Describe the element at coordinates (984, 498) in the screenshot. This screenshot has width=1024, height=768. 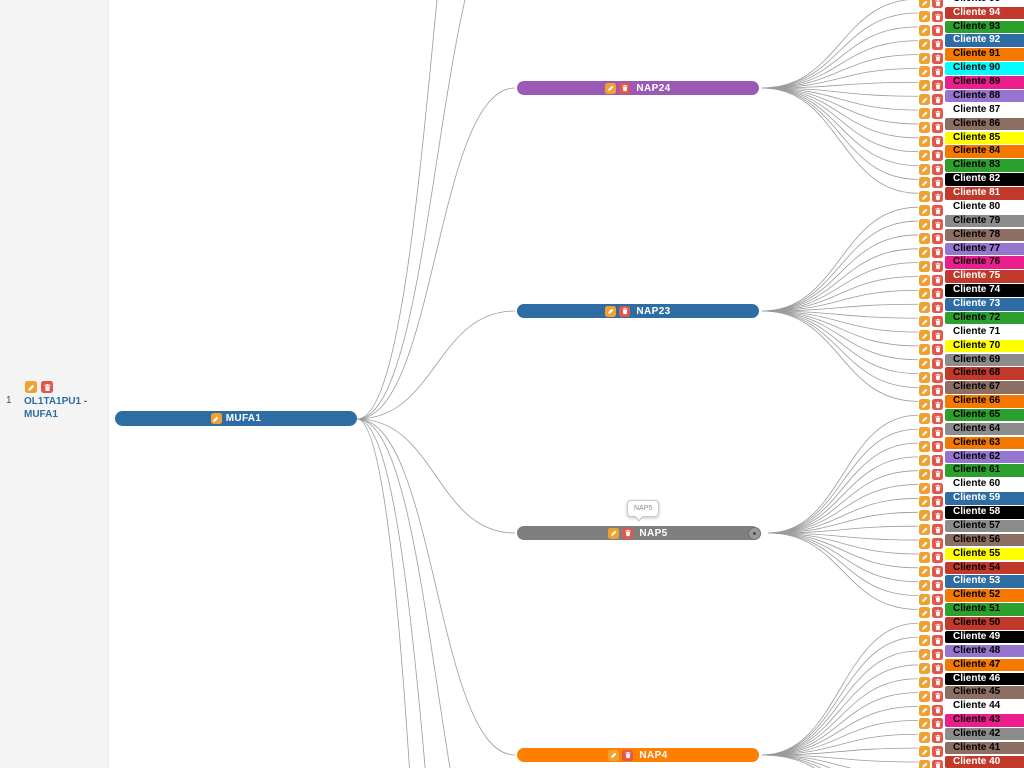
I see `client-node: Cliente 59` at that location.